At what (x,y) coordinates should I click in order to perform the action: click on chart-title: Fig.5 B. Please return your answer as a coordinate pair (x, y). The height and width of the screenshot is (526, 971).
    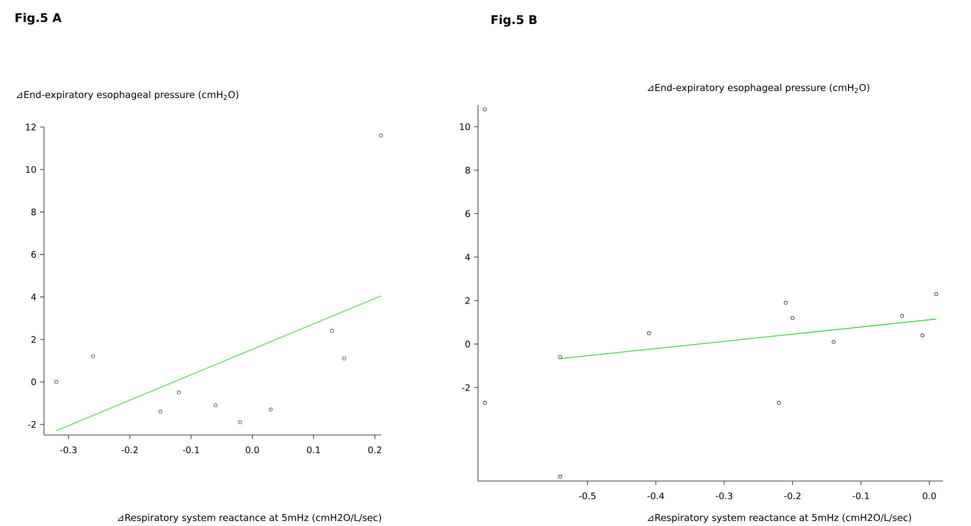
    Looking at the image, I should click on (514, 20).